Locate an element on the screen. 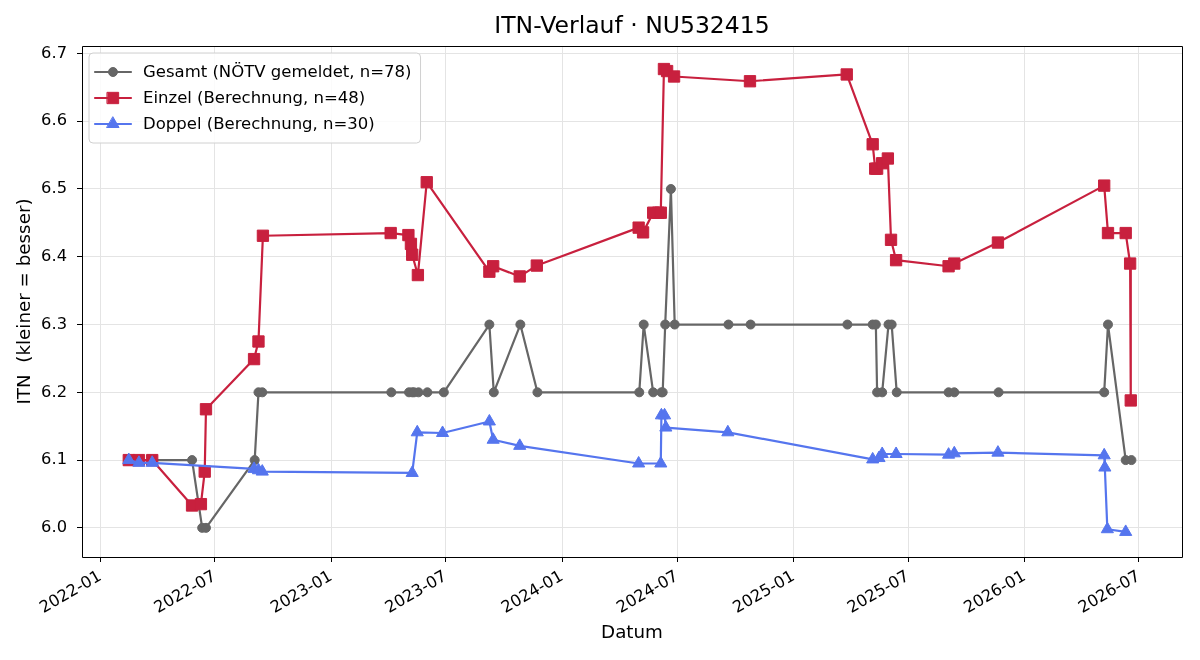 The height and width of the screenshot is (660, 1200). y-tick-label: 6.1 is located at coordinates (54, 459).